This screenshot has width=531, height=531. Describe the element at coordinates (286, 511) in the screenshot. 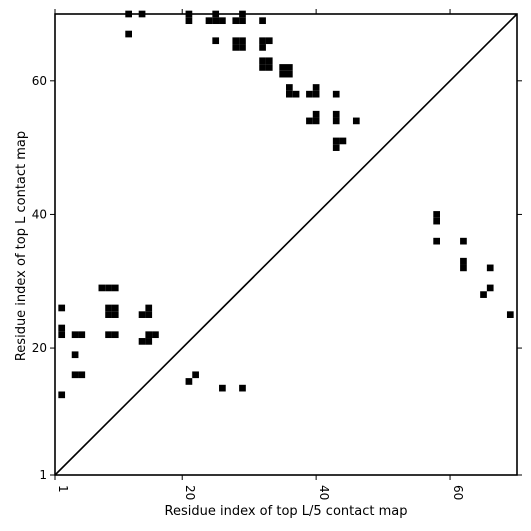

I see `x-axis-label: Residue index of top L/5 contact map` at that location.